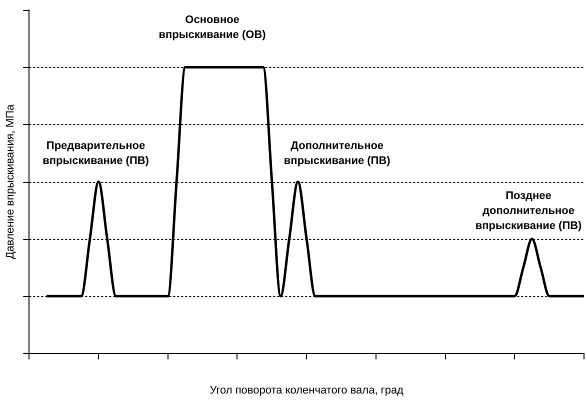 The image size is (587, 401). What do you see at coordinates (212, 27) in the screenshot?
I see `text: Основное впрыскивание (ОВ)` at bounding box center [212, 27].